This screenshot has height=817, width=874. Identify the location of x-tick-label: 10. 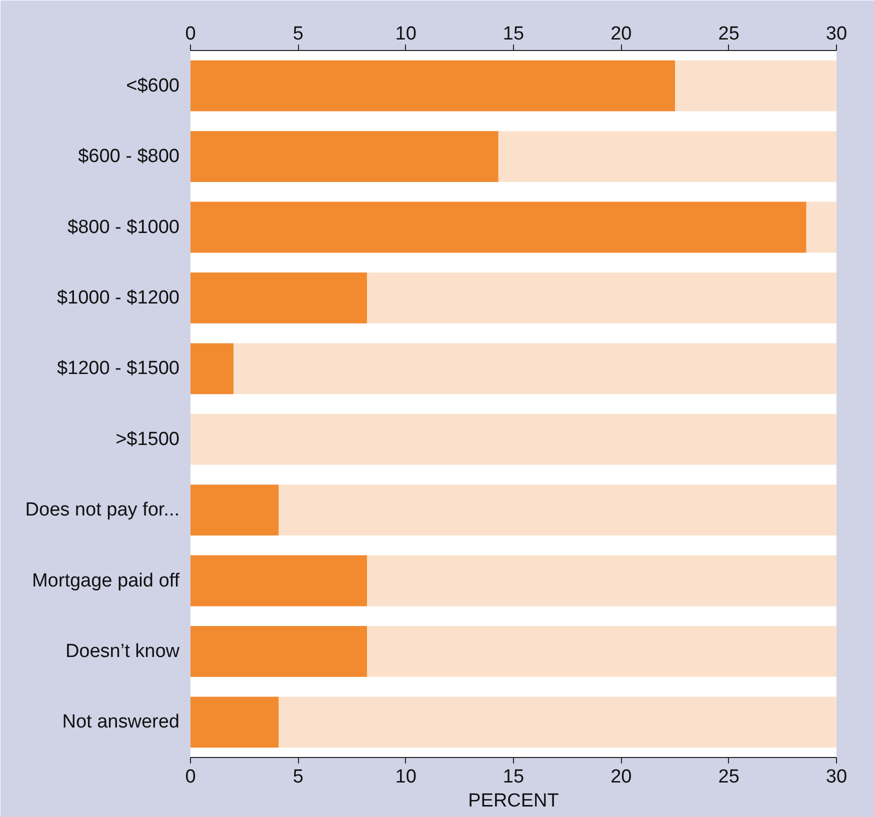
(405, 34).